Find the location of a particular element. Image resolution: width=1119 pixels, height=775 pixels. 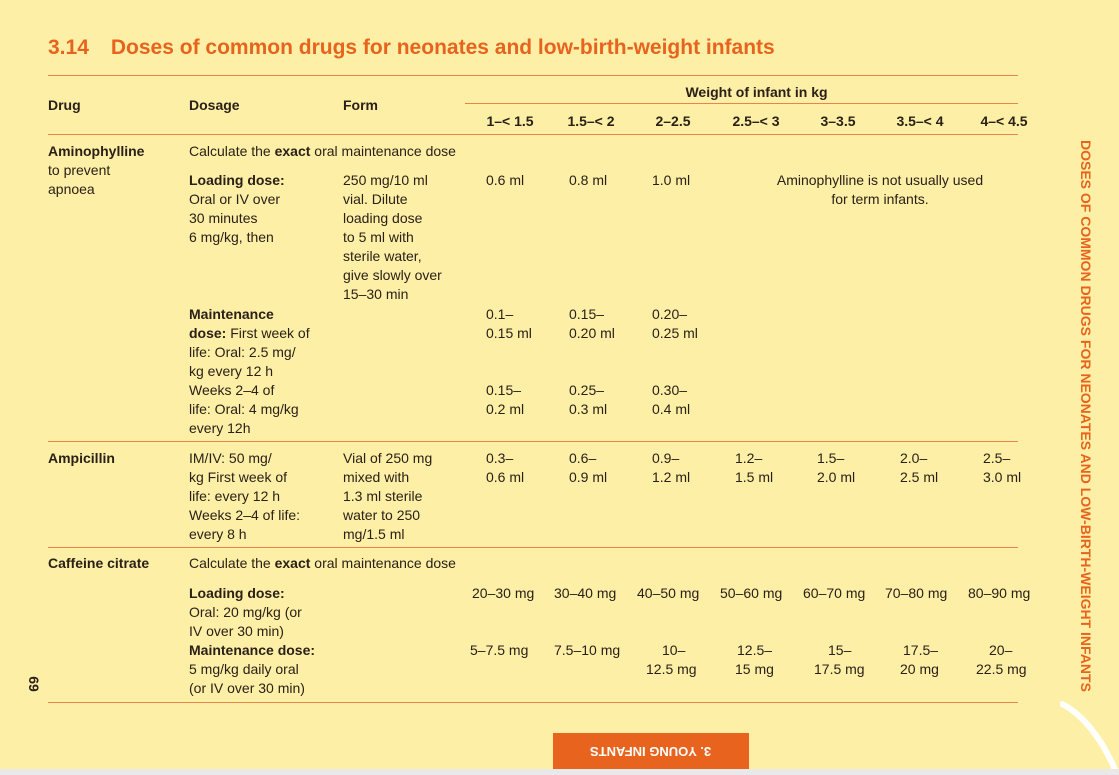

ampicillin-form-2: mixed with is located at coordinates (376, 477).